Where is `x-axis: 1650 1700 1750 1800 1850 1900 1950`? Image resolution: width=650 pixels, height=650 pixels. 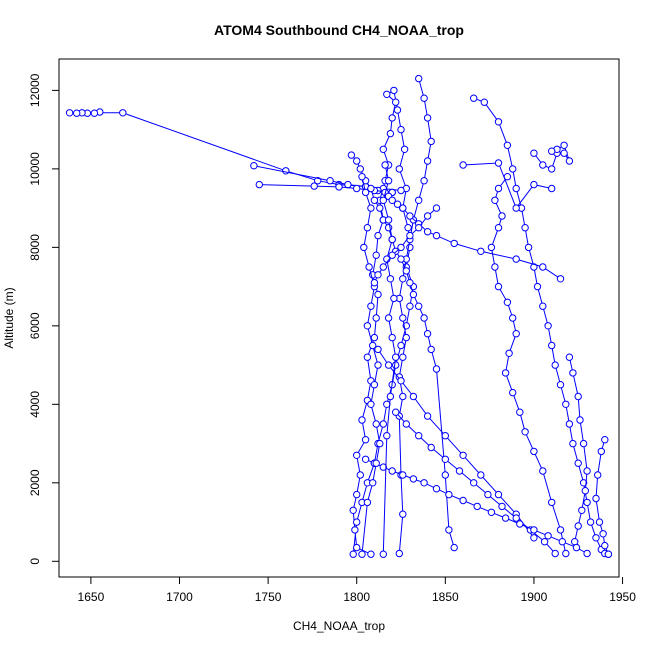
x-axis: 1650 1700 1750 1800 1850 1900 1950 is located at coordinates (357, 590).